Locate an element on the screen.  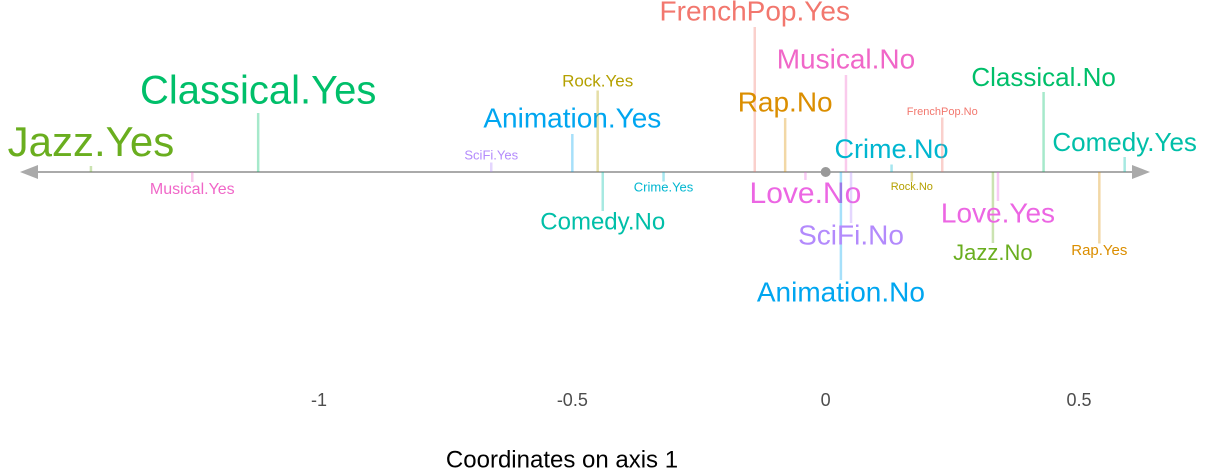
point-label: Animation.Yes is located at coordinates (572, 117).